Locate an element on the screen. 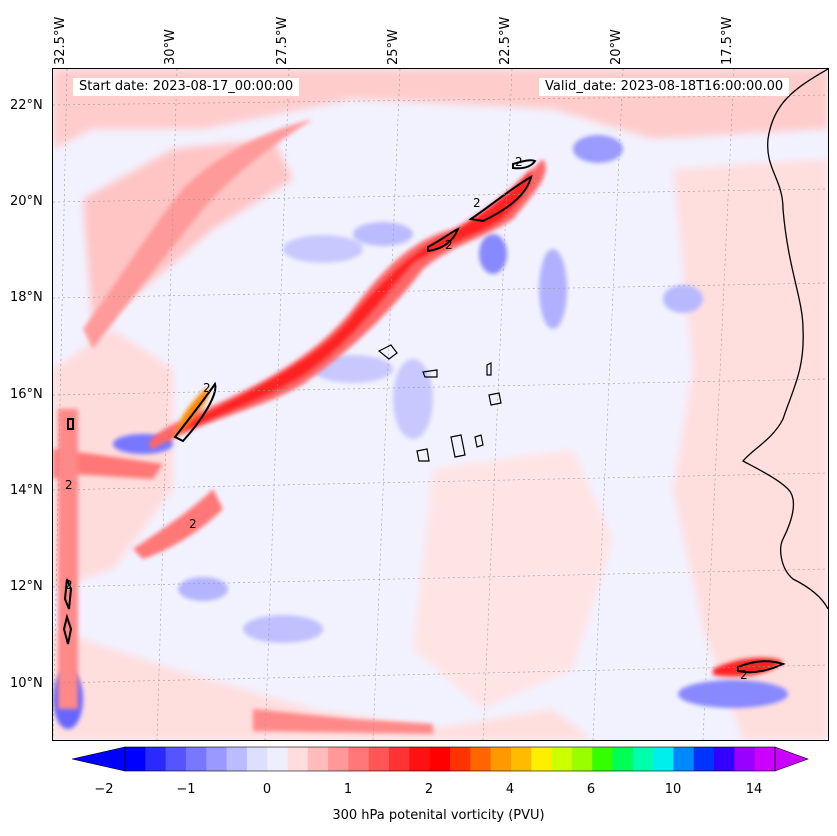  lat-label: 10°N is located at coordinates (26, 683).